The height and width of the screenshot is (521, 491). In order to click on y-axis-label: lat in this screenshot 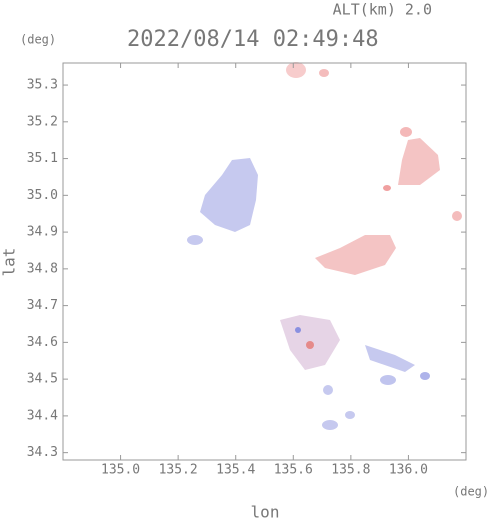, I will do `click(9, 262)`.